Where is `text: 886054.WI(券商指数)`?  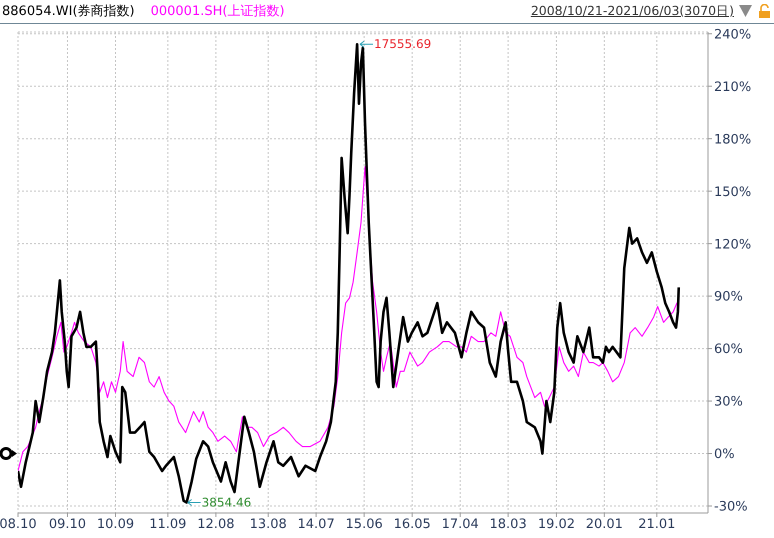
text: 886054.WI(券商指数) is located at coordinates (68, 11).